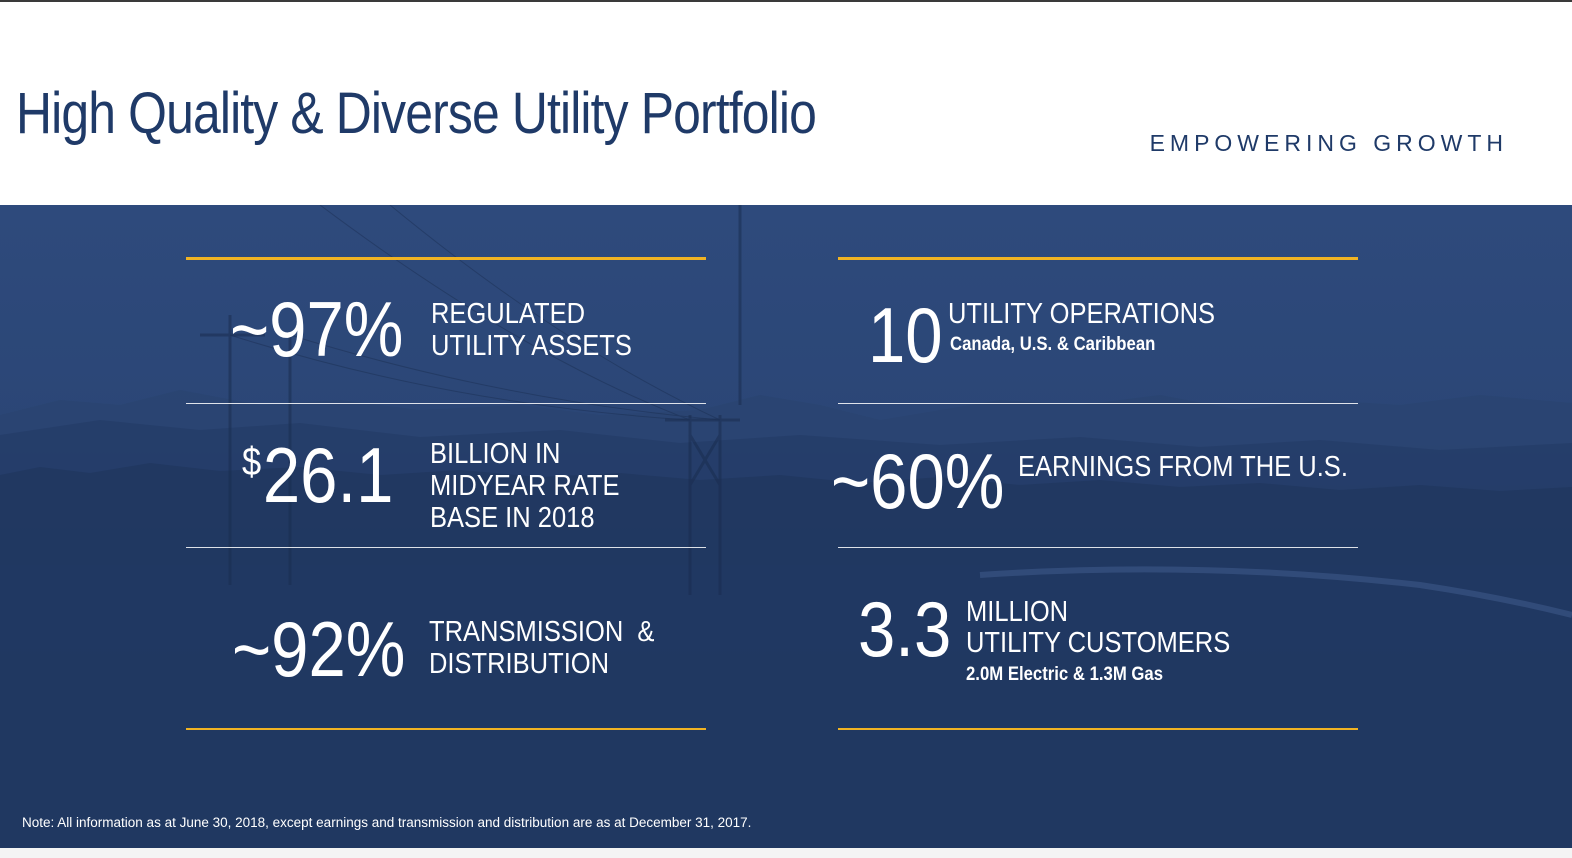  Describe the element at coordinates (319, 649) in the screenshot. I see `stat-transmission-value: ~92%` at that location.